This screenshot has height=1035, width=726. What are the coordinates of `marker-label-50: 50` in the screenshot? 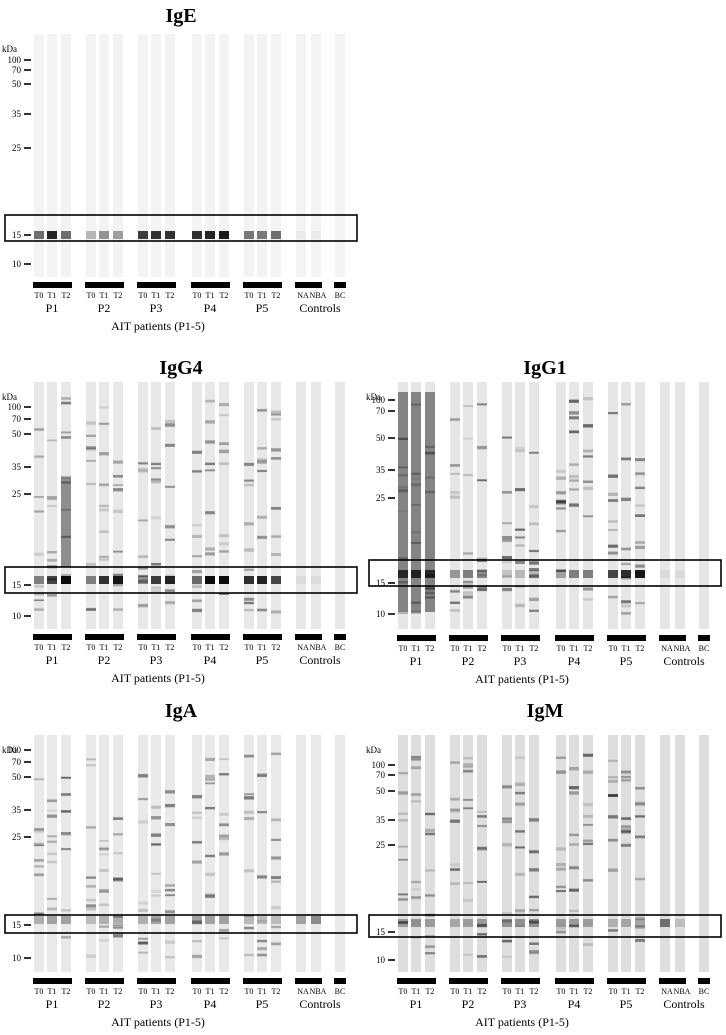 It's located at (17, 777).